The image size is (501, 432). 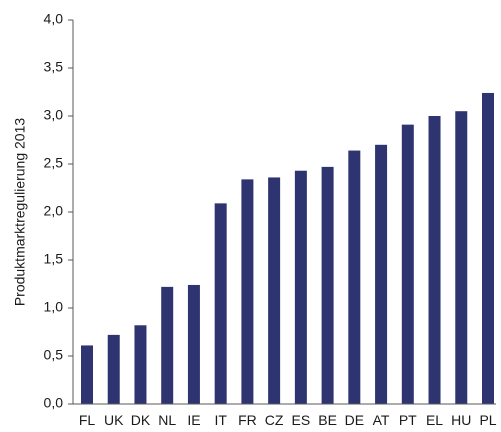 I want to click on bar-cz, so click(x=274, y=290).